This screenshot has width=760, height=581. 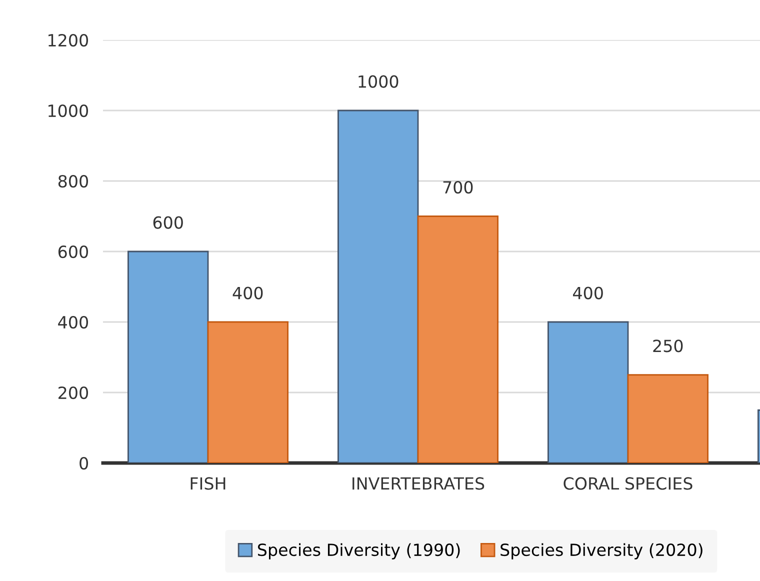 I want to click on y-tick-label: 1000, so click(x=68, y=111).